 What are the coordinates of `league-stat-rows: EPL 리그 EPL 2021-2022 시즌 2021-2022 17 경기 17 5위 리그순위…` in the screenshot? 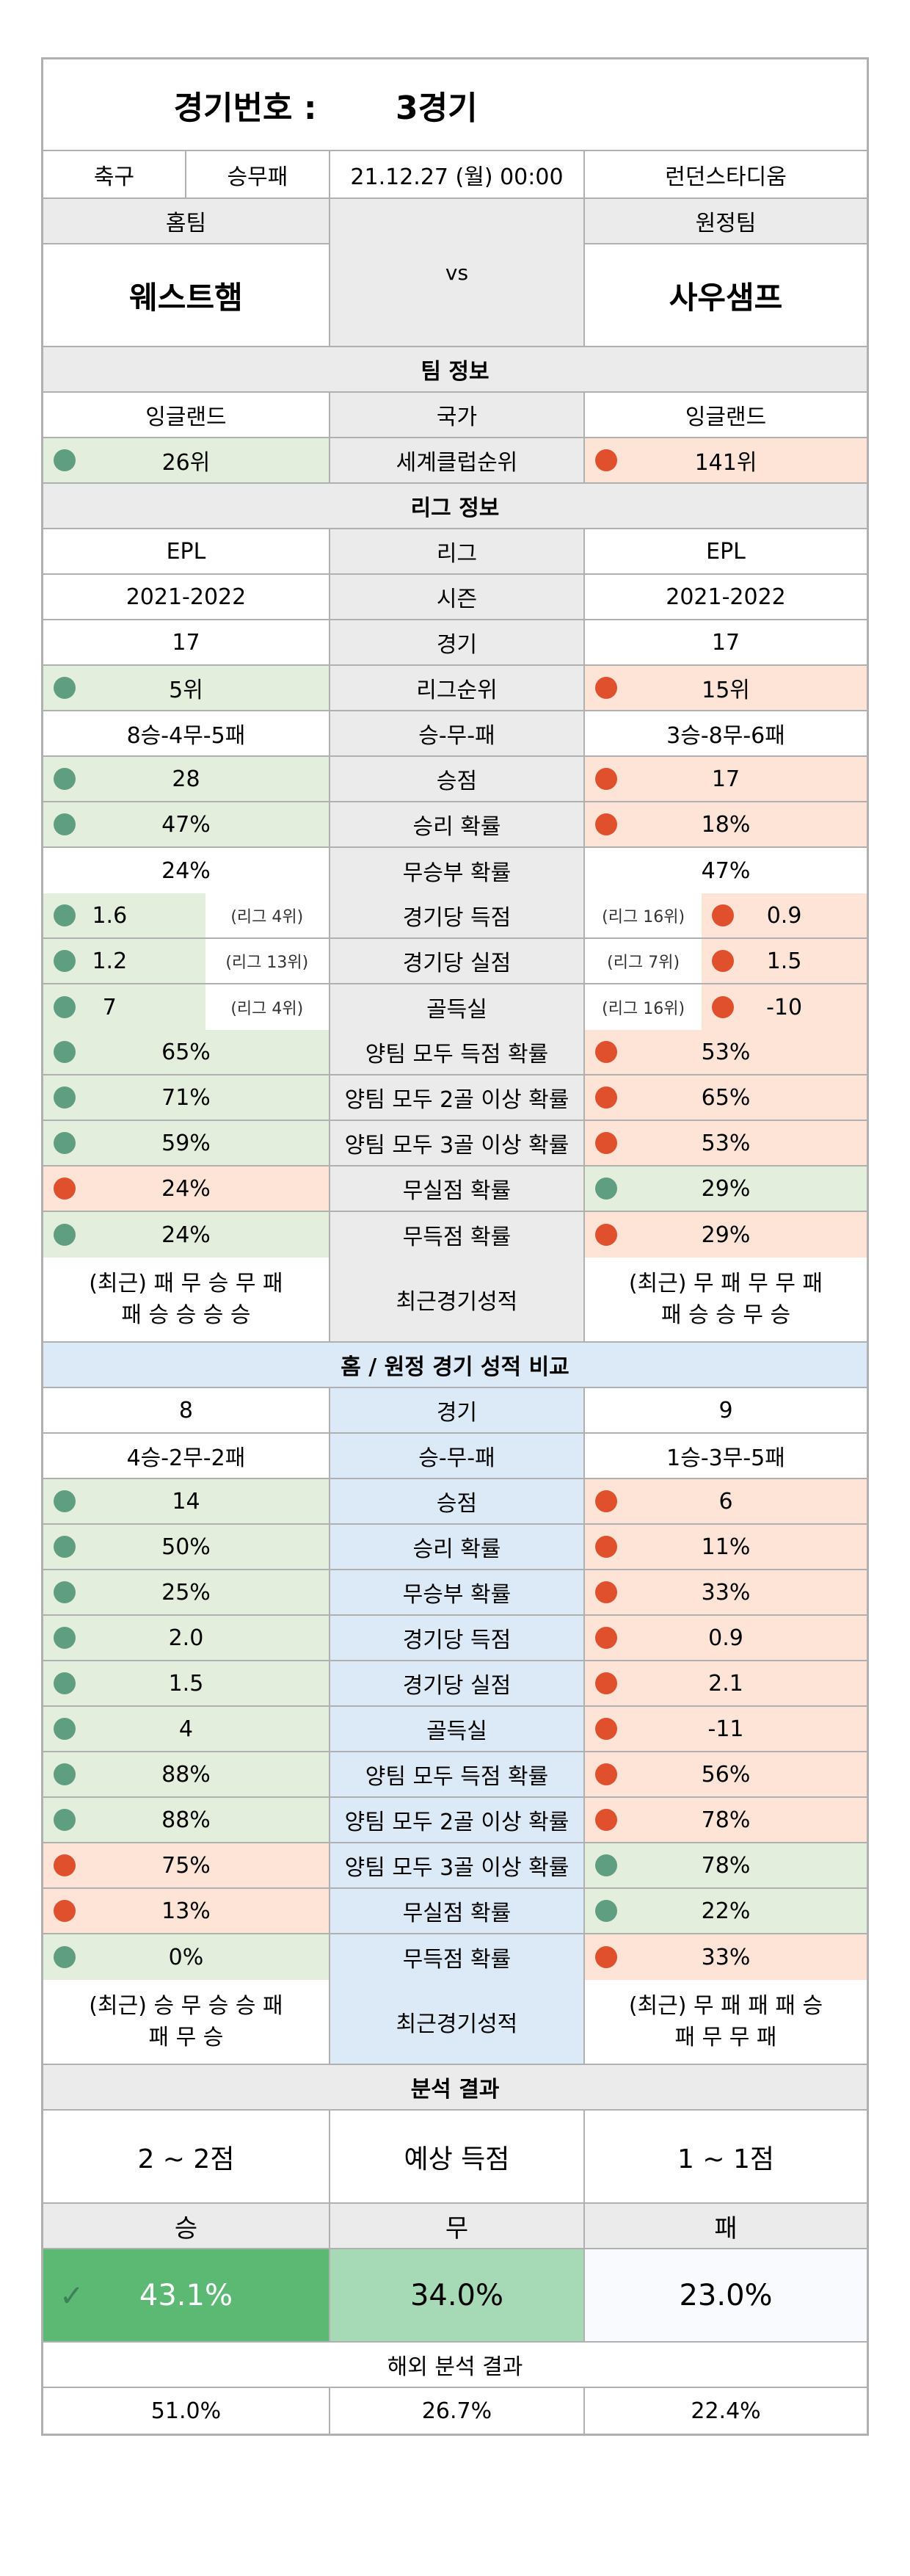 It's located at (455, 711).